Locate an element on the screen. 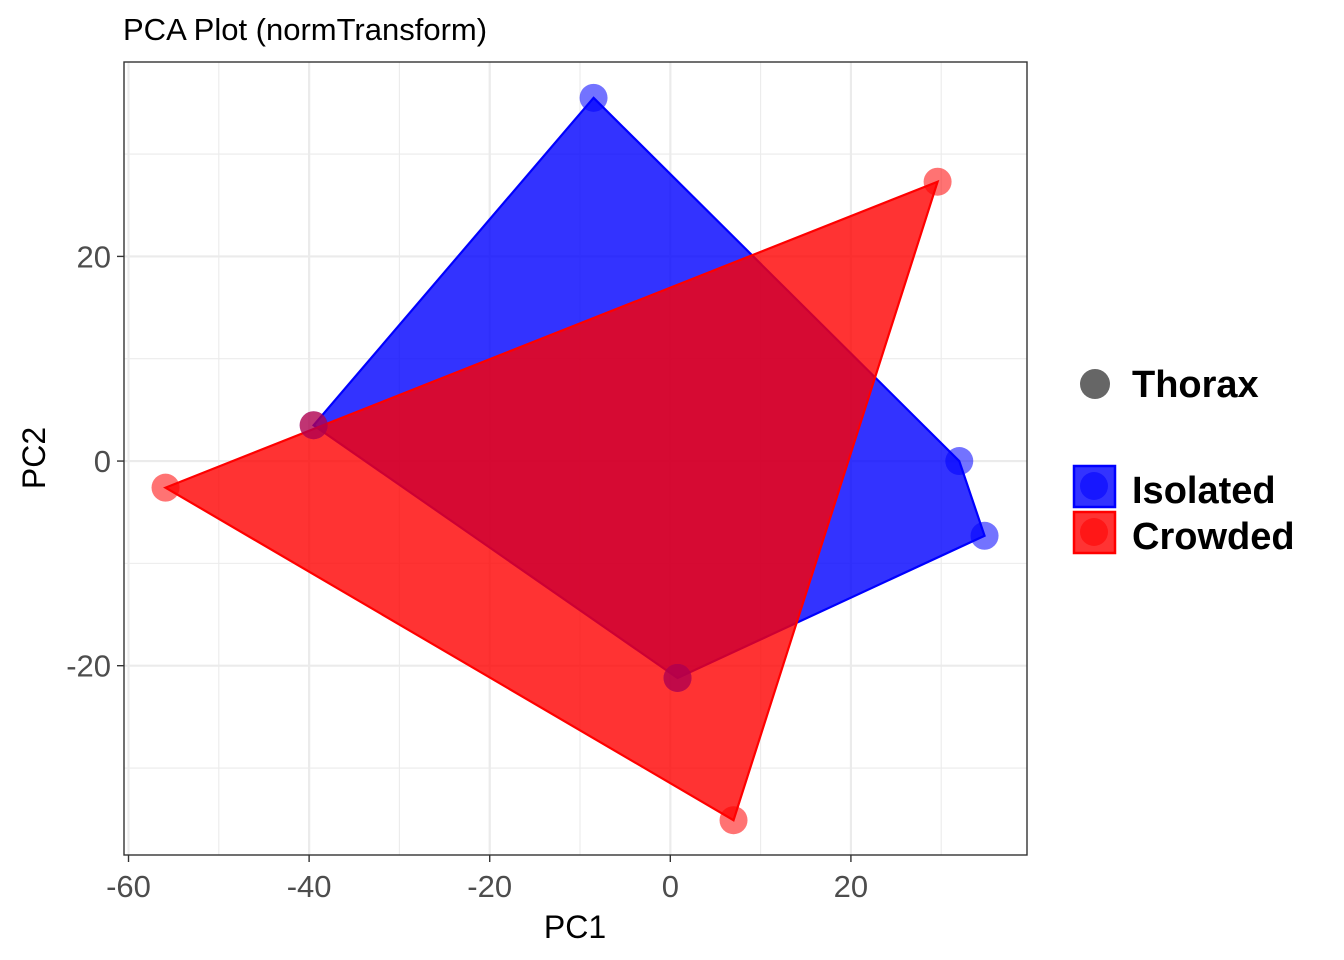 This screenshot has width=1344, height=960. legend: Thorax Isolated Crowded is located at coordinates (1183, 461).